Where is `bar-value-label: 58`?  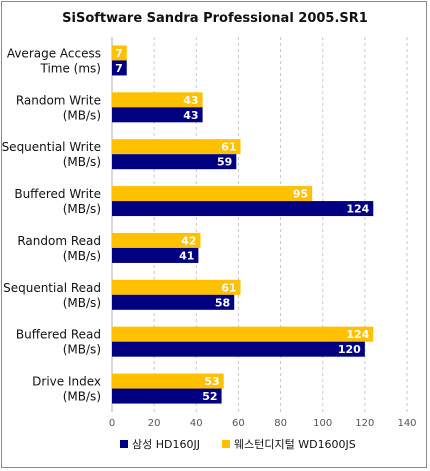
bar-value-label: 58 is located at coordinates (222, 302).